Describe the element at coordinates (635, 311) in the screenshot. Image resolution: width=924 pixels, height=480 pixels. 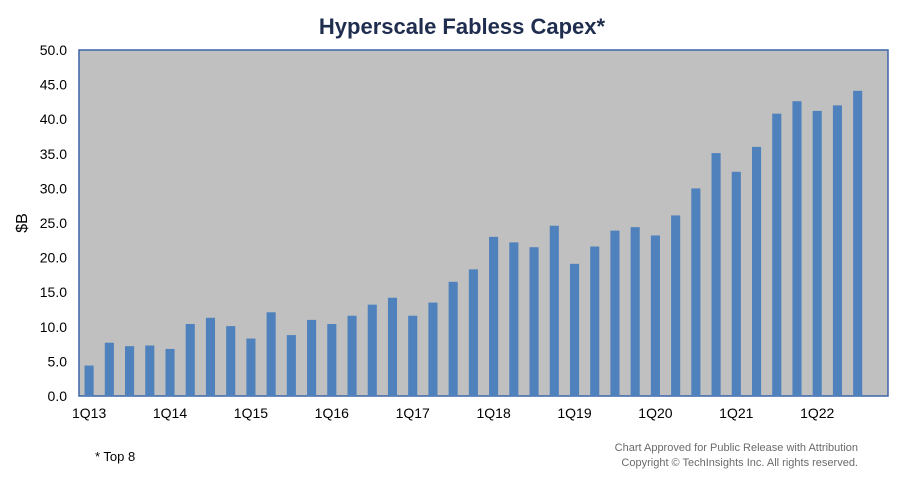
I see `bar-4Q19` at that location.